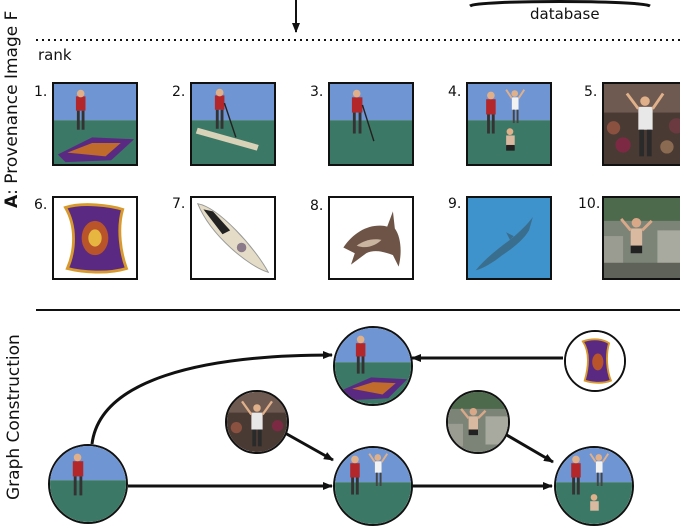  Describe the element at coordinates (591, 92) in the screenshot. I see `rank-number: 5.` at that location.